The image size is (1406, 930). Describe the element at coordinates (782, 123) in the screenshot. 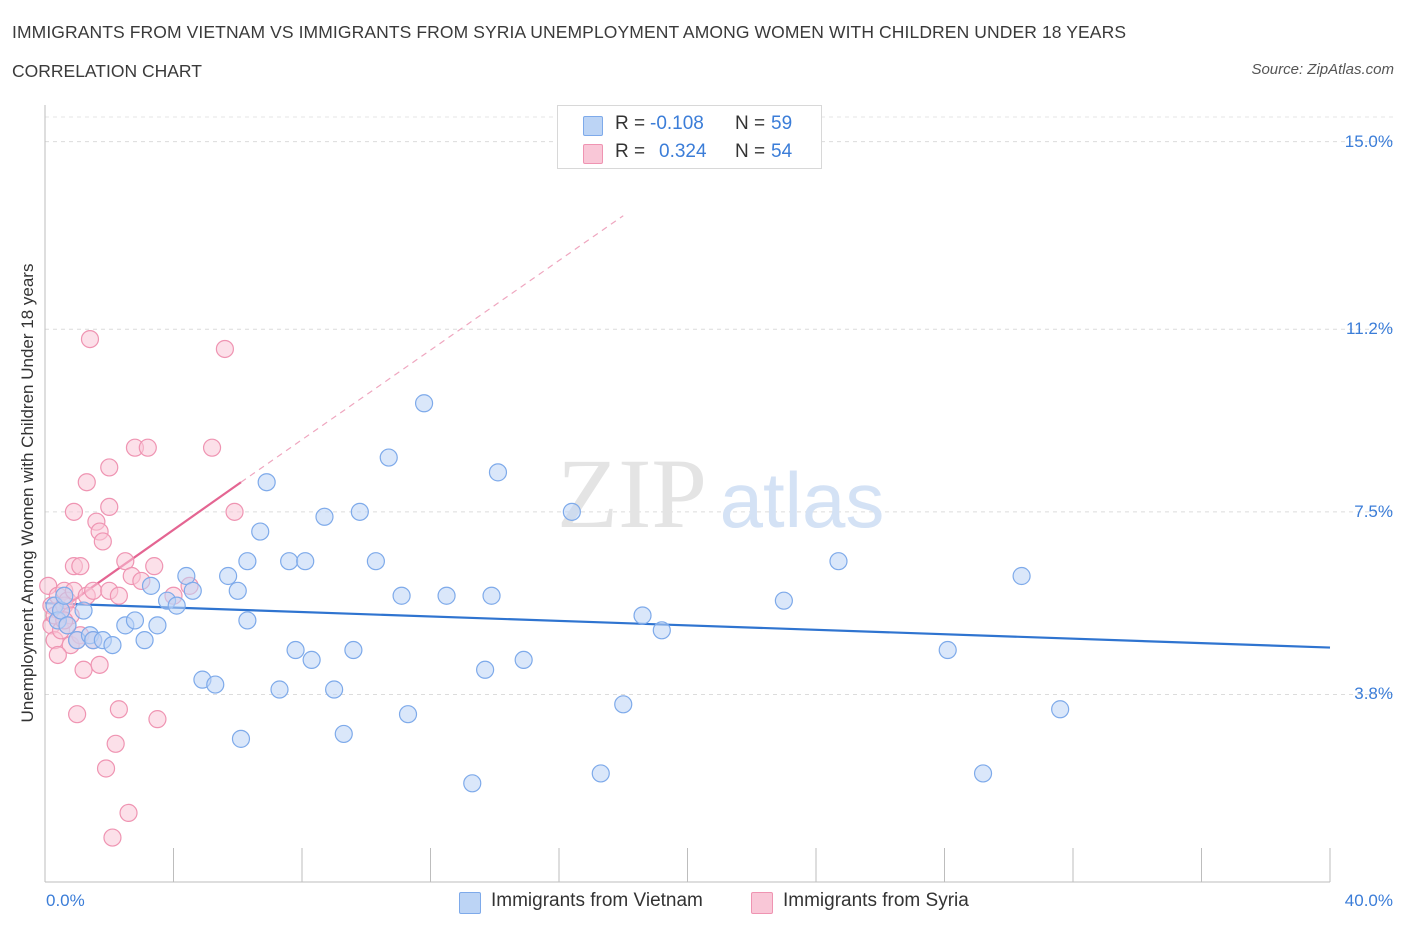

I see `legend-n-value: 59` at that location.